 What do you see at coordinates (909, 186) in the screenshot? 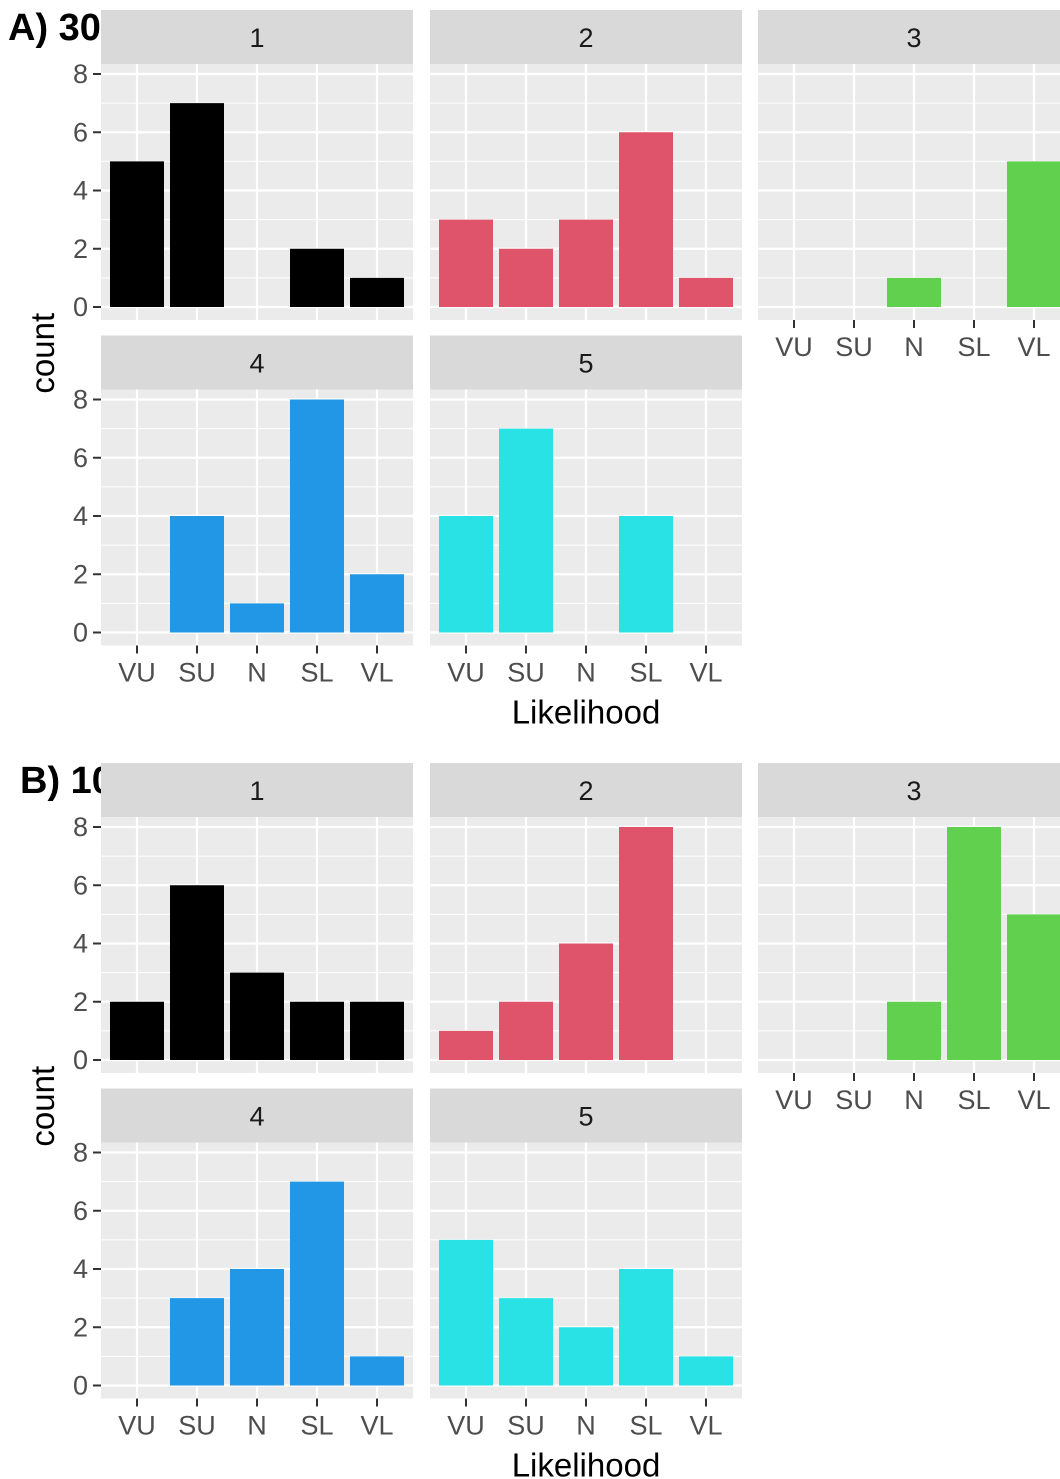
I see `facet-3: 3 VU SU N SL VL` at bounding box center [909, 186].